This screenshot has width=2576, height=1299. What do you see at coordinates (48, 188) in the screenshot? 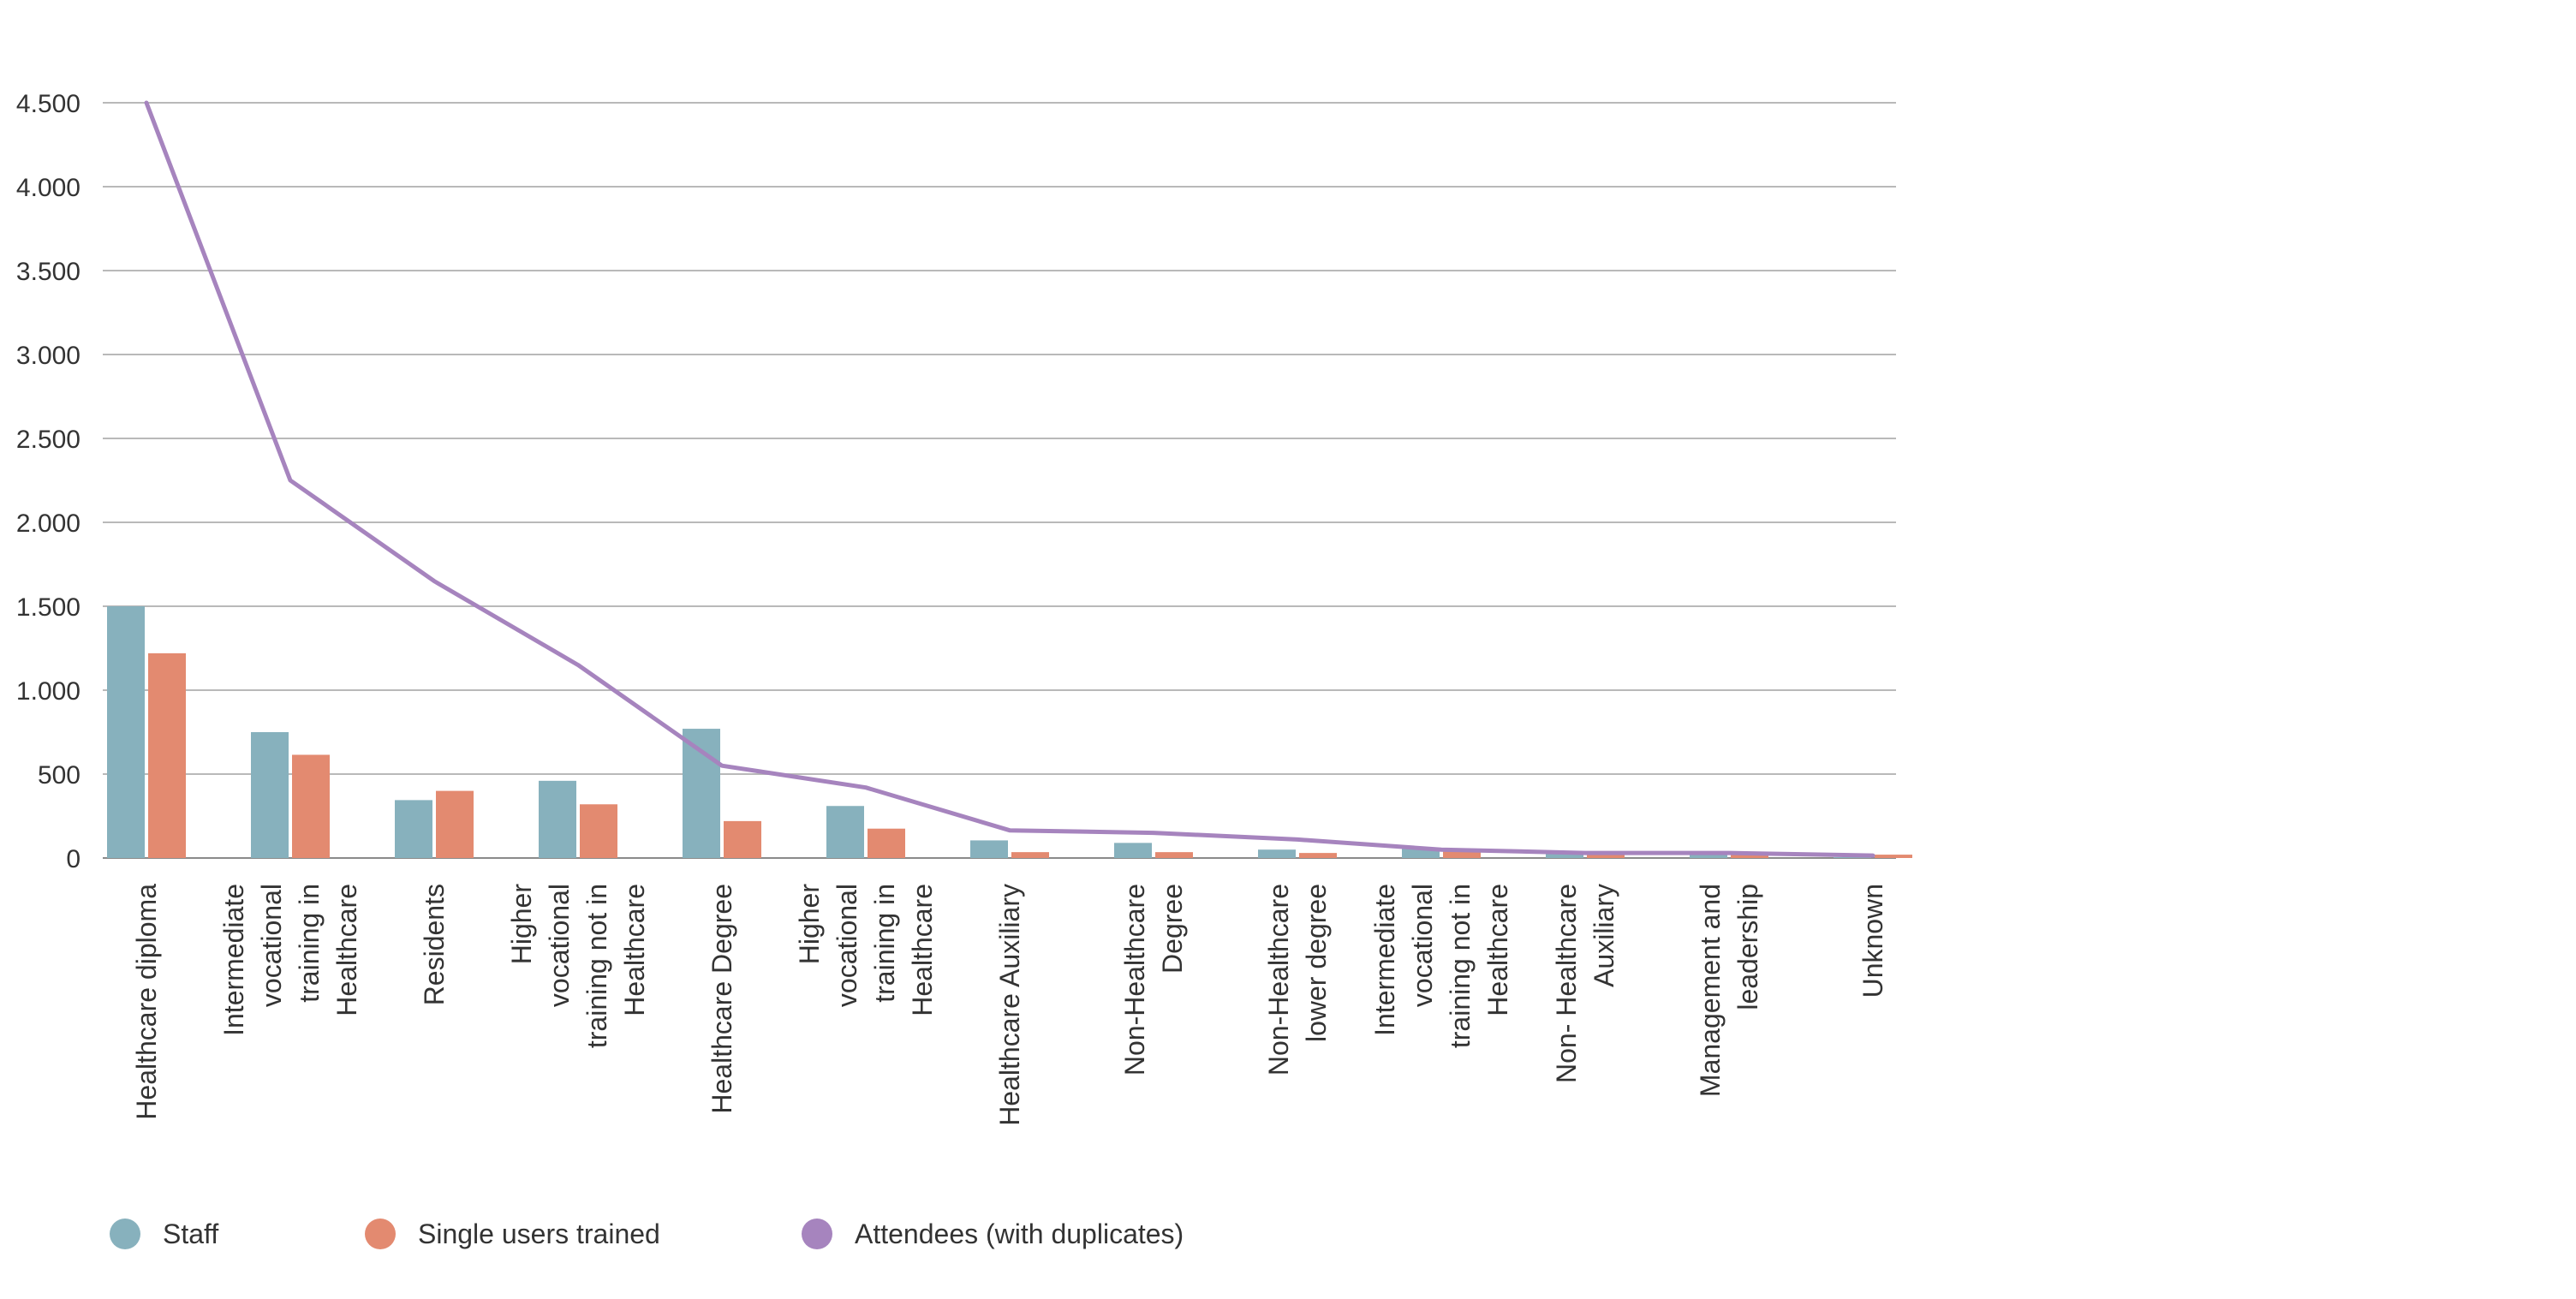
I see `y-tick-label: 4.000` at bounding box center [48, 188].